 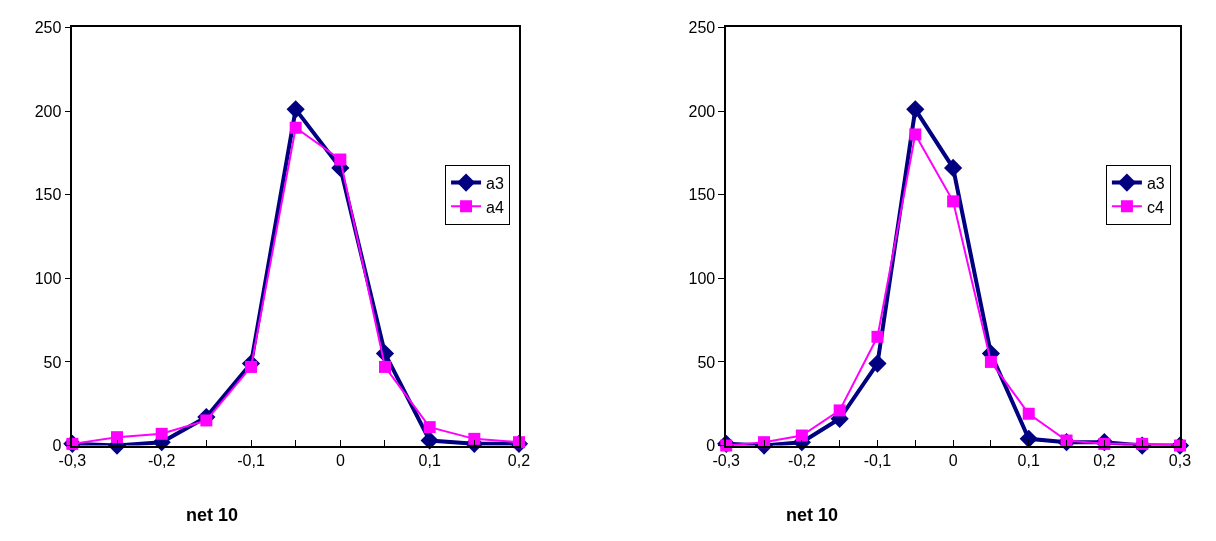 What do you see at coordinates (495, 207) in the screenshot?
I see `legend-label: a4` at bounding box center [495, 207].